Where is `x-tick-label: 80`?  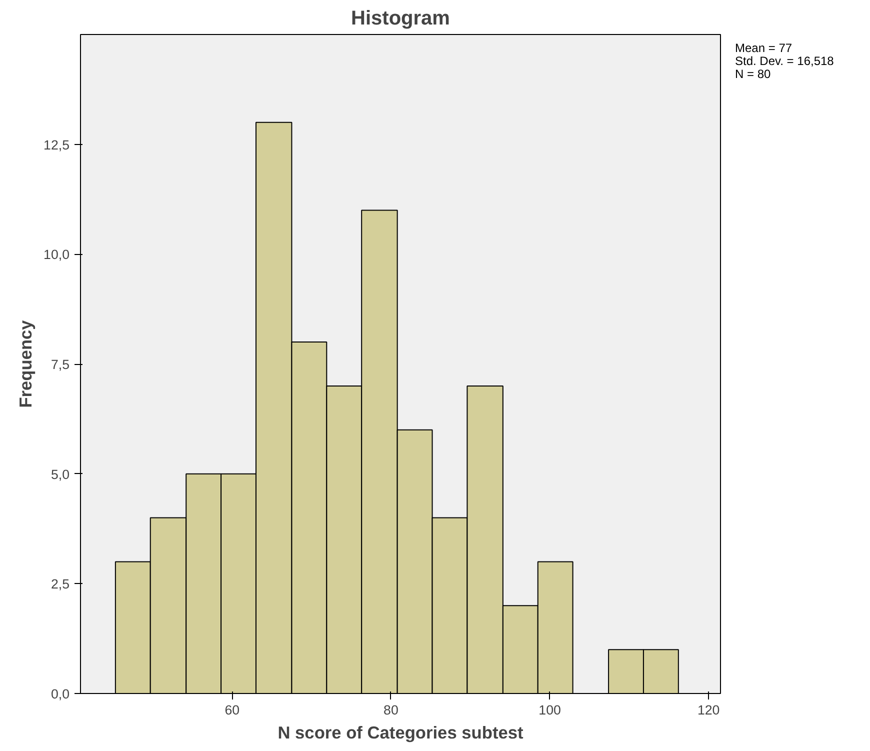
x-tick-label: 80 is located at coordinates (391, 710).